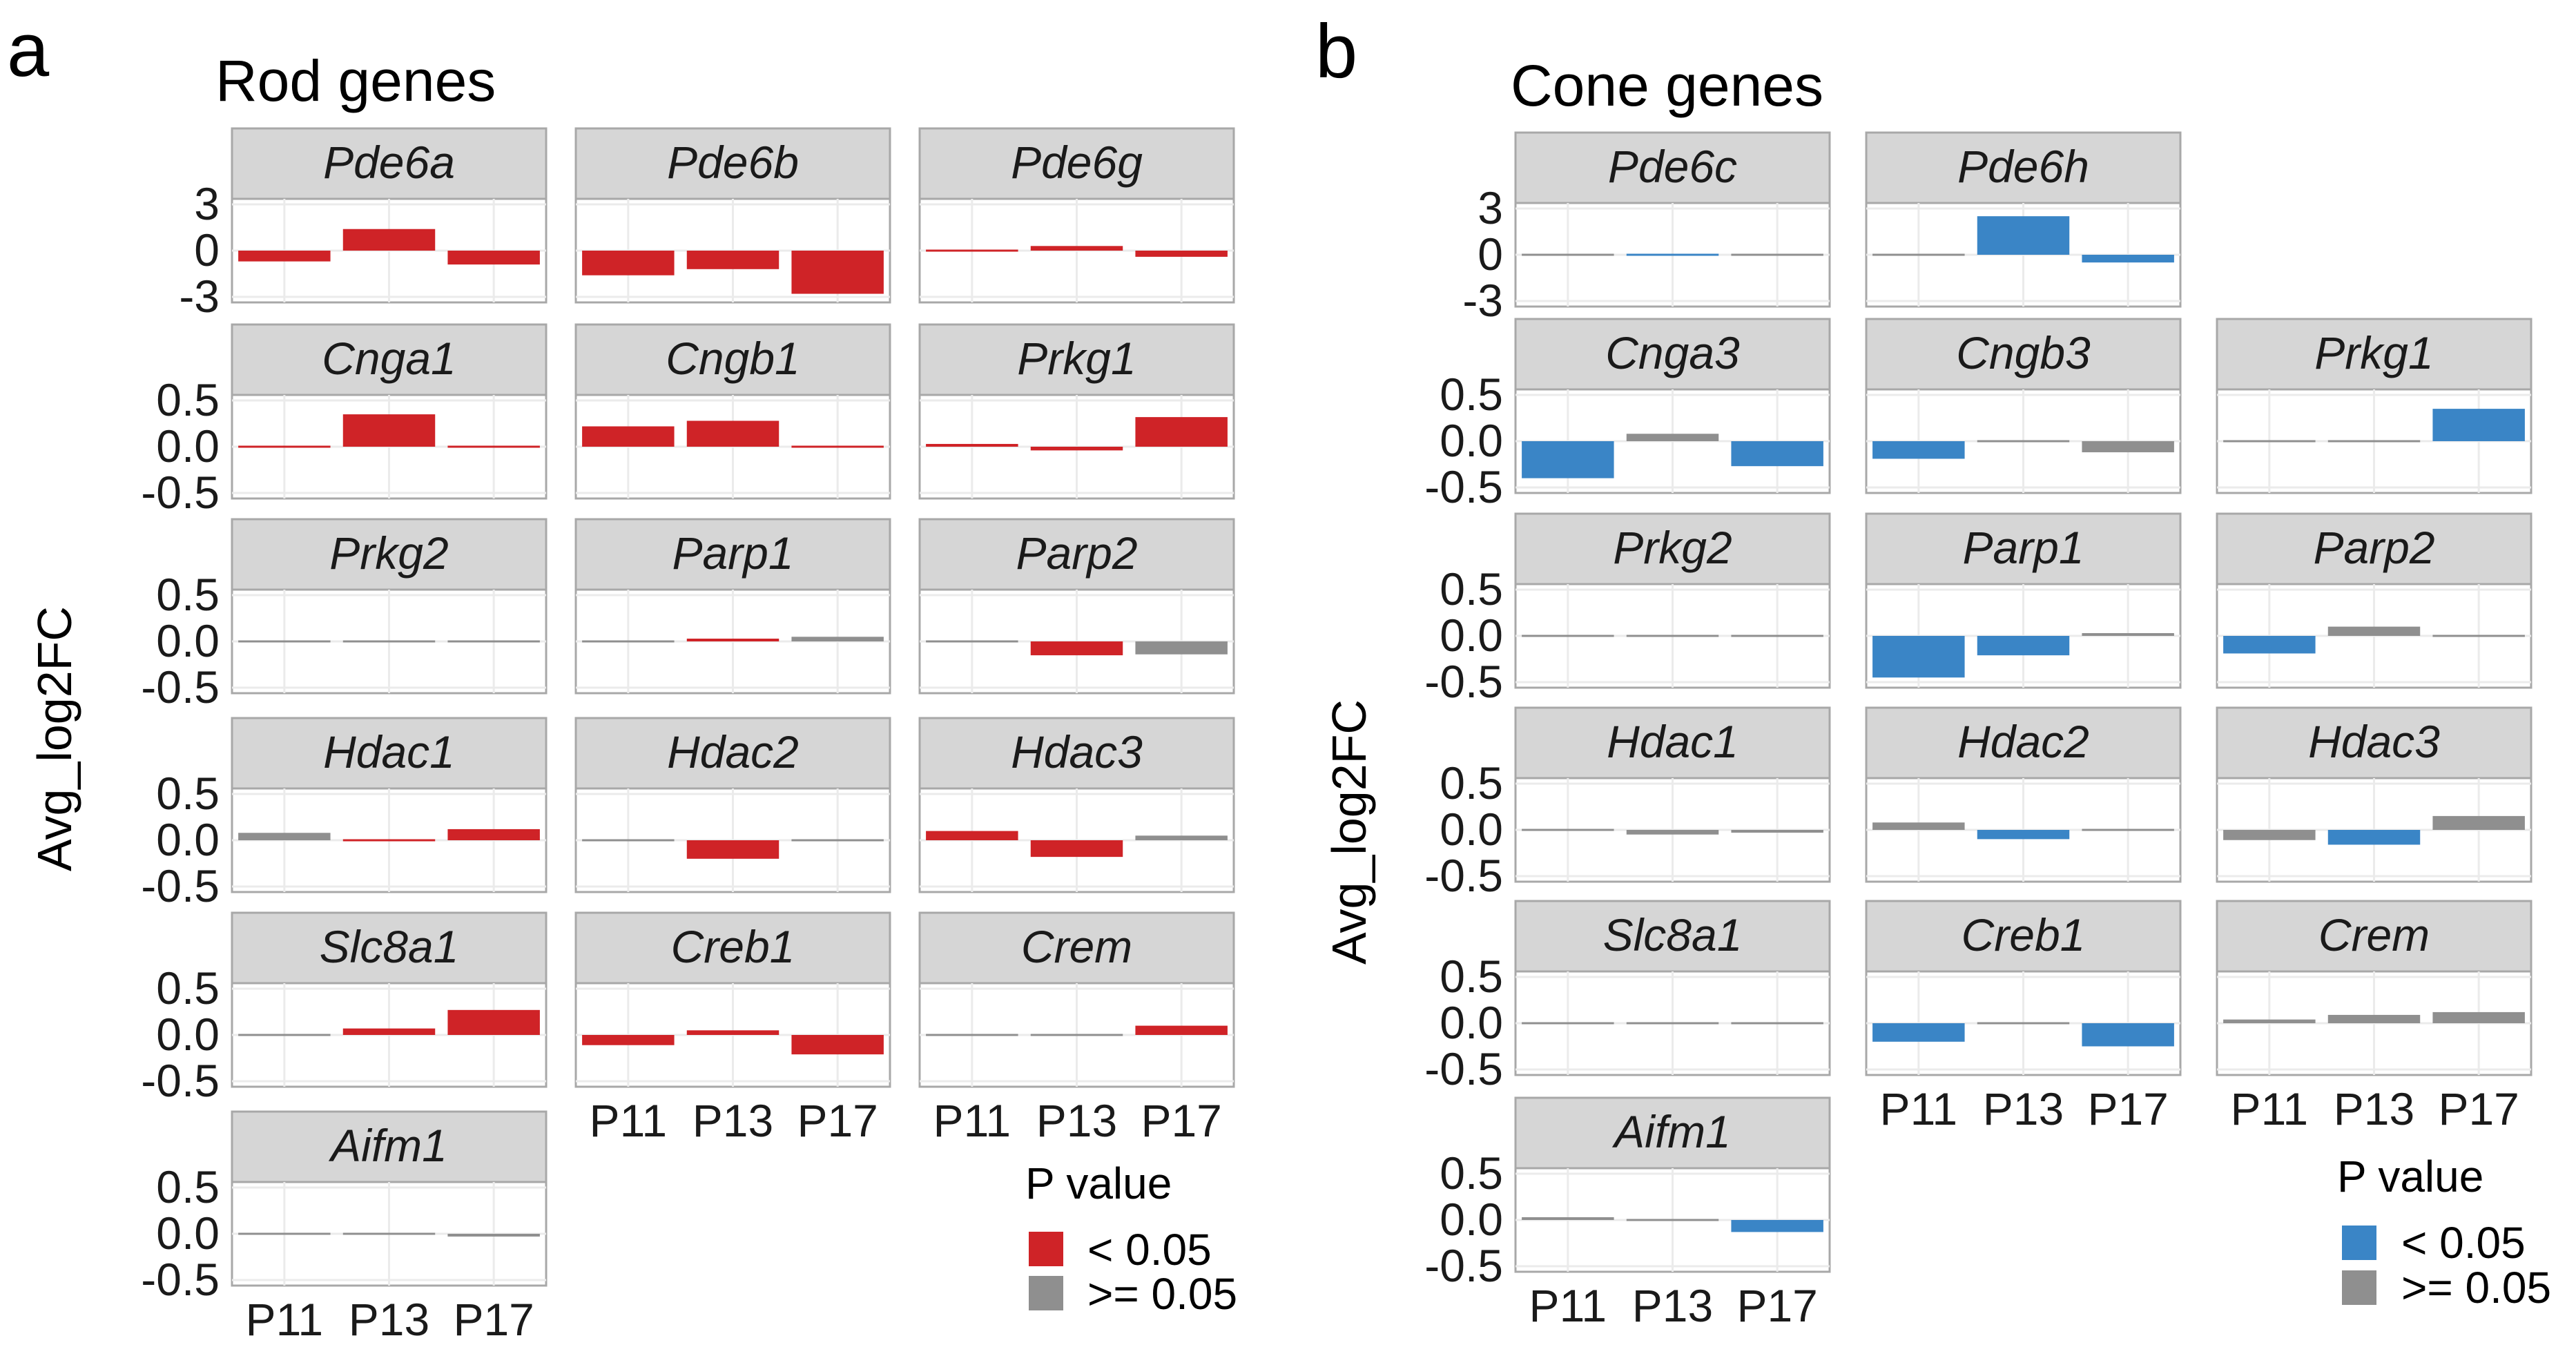 Image resolution: width=2576 pixels, height=1356 pixels. Describe the element at coordinates (2444, 1232) in the screenshot. I see `panel-b-legend: P value < 0.05 >= 0.05` at that location.